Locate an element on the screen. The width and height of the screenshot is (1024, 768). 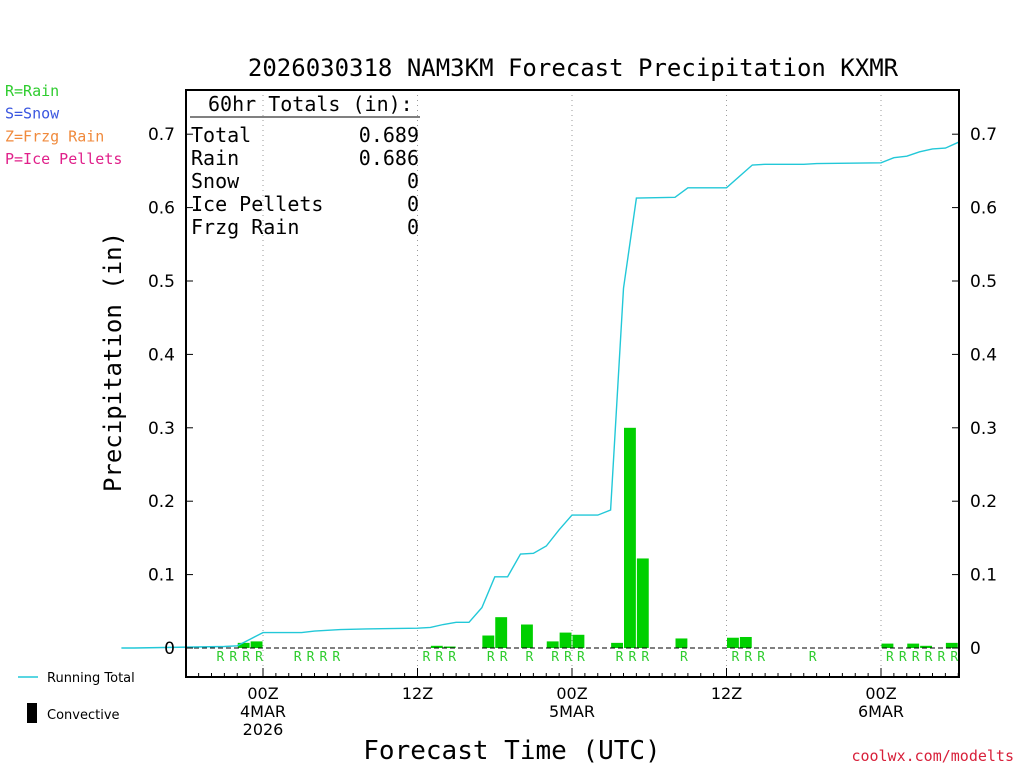
y-tick-label-left: 0 is located at coordinates (169, 649).